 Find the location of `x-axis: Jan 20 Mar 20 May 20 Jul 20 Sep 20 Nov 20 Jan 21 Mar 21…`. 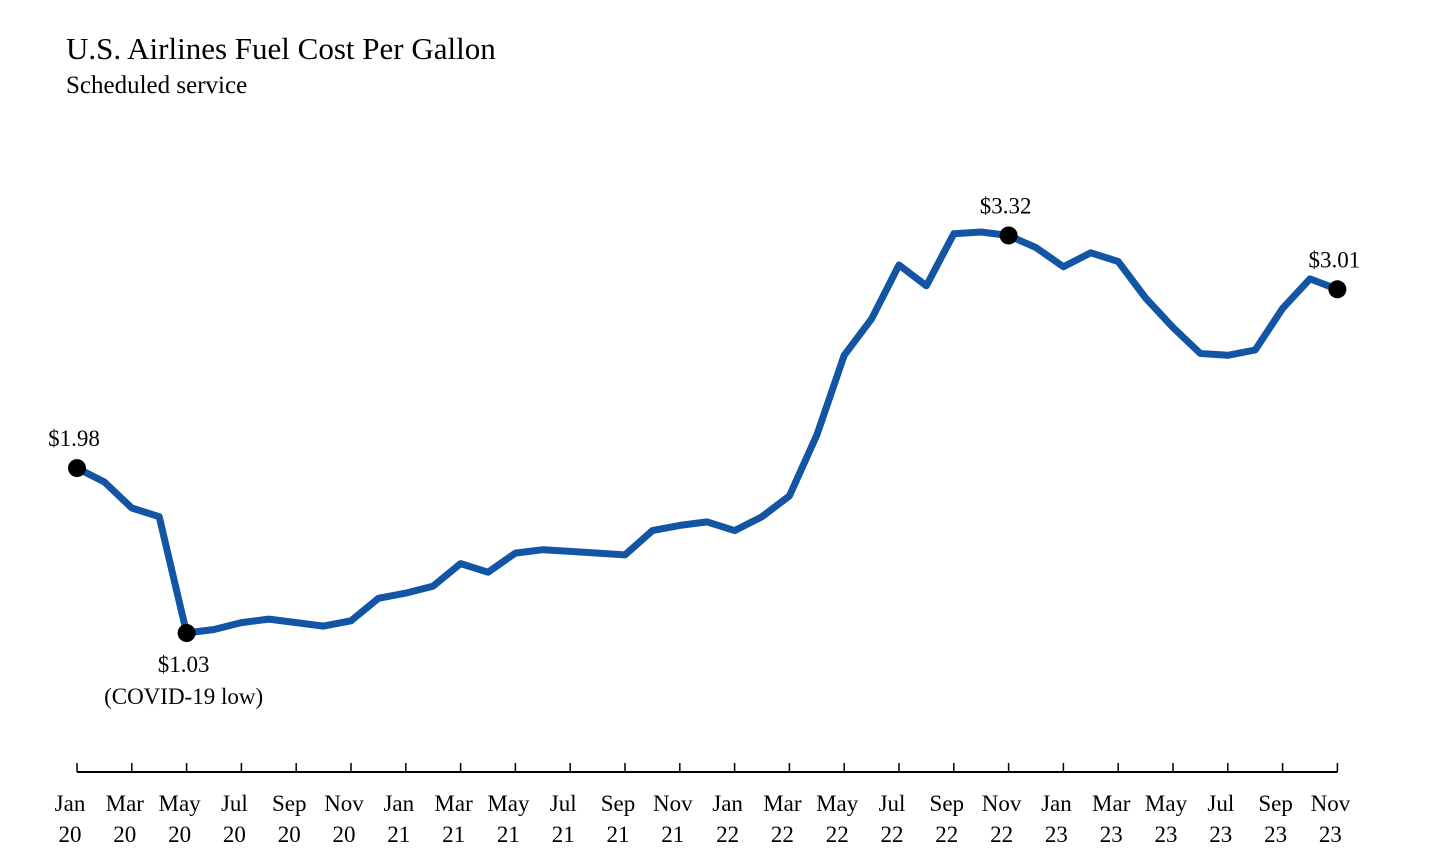

x-axis: Jan 20 Mar 20 May 20 Jul 20 Sep 20 Nov 20 Jan 21 Mar 21… is located at coordinates (703, 805).